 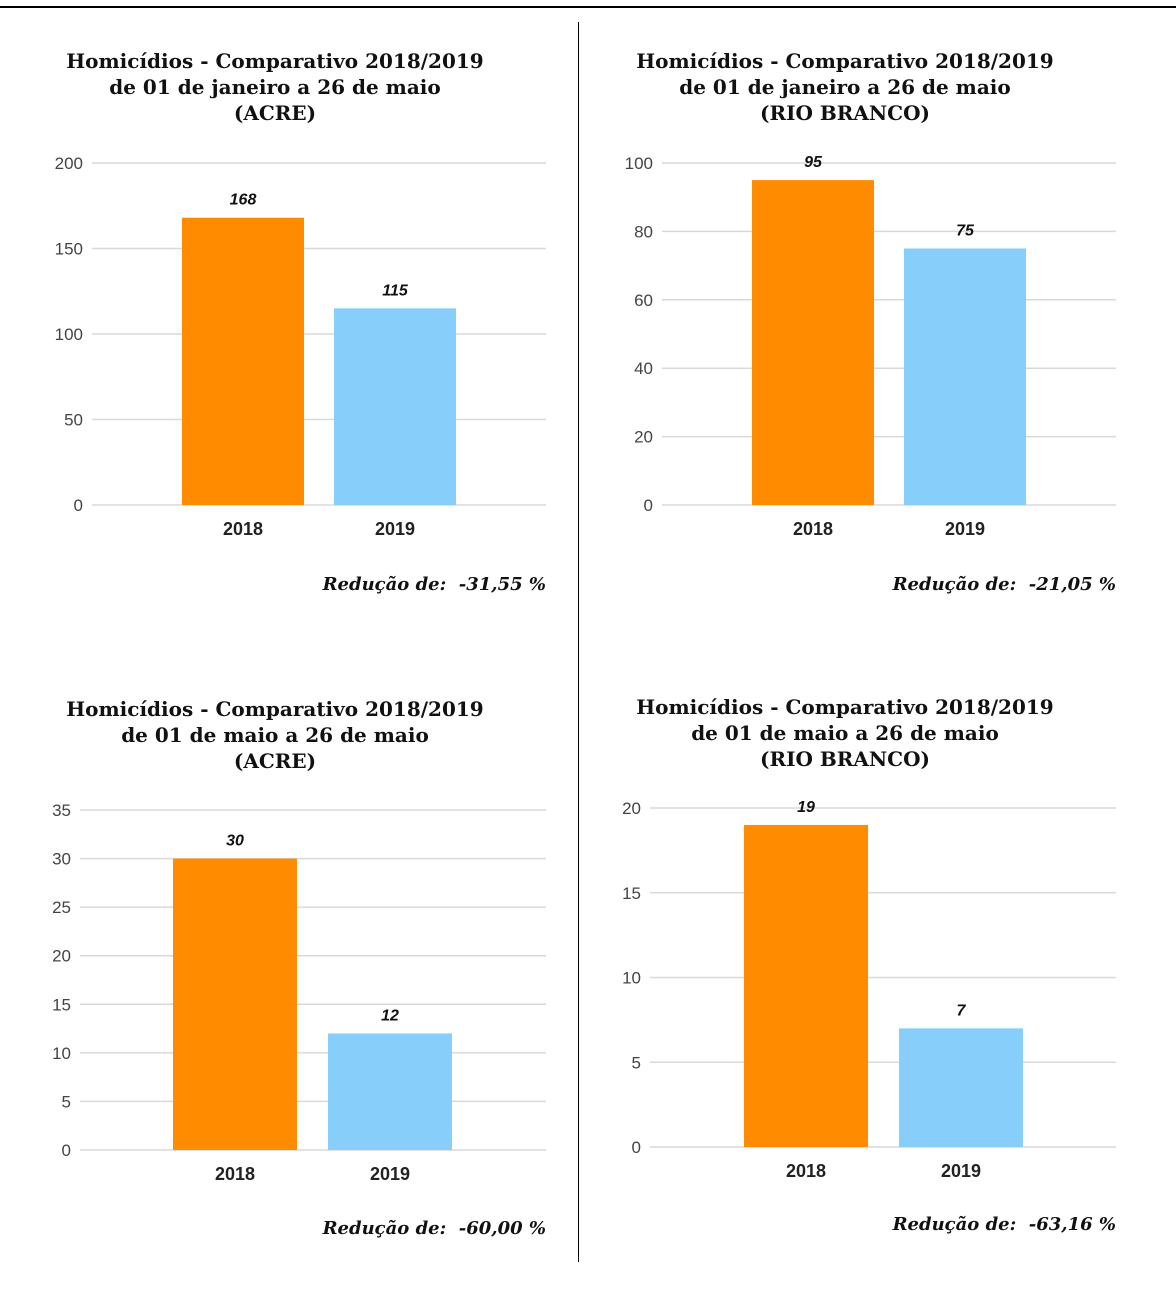 I want to click on reduction-note: Redução de: -31,55 %, so click(x=434, y=584).